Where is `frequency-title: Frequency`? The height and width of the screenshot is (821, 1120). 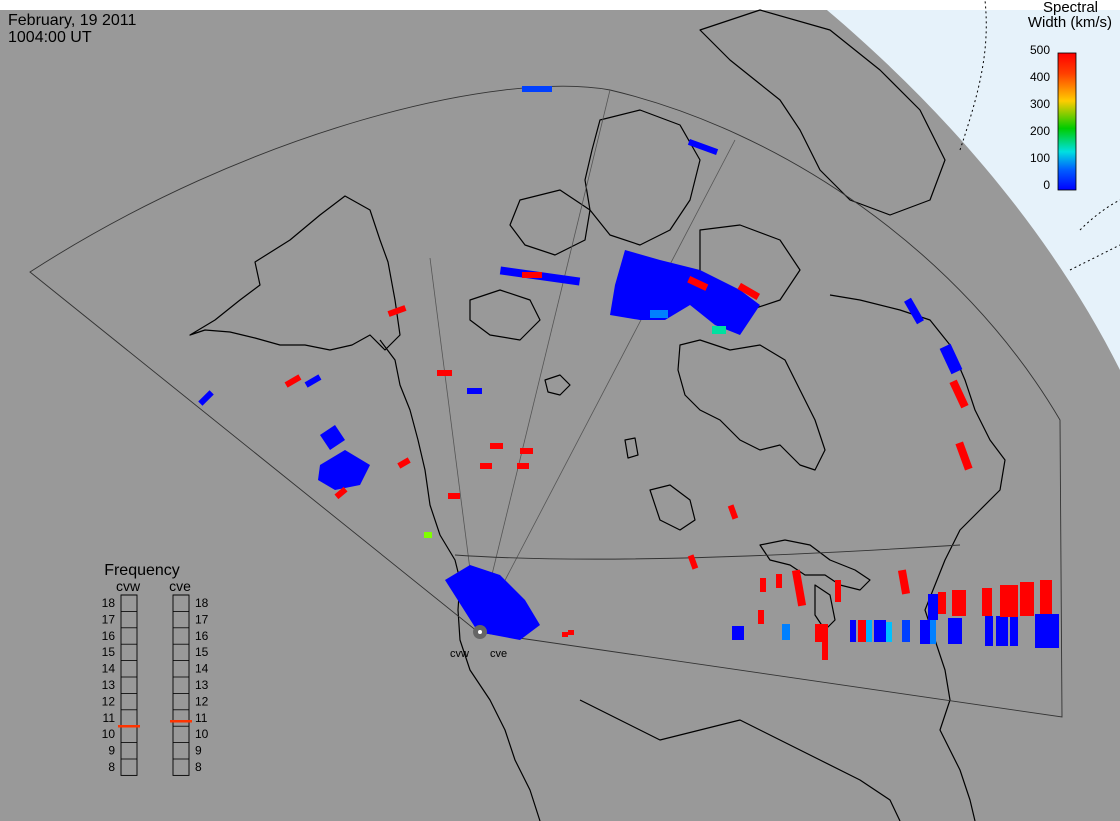
frequency-title: Frequency is located at coordinates (142, 570).